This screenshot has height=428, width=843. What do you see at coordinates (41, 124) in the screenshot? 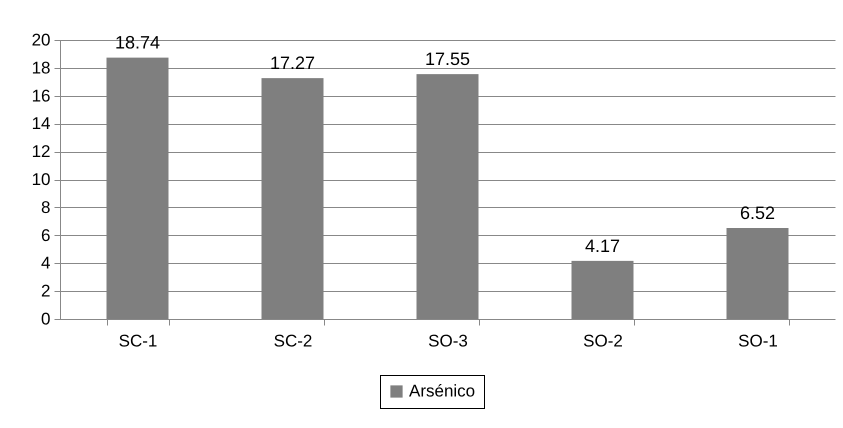
I see `y-tick-label: 14` at bounding box center [41, 124].